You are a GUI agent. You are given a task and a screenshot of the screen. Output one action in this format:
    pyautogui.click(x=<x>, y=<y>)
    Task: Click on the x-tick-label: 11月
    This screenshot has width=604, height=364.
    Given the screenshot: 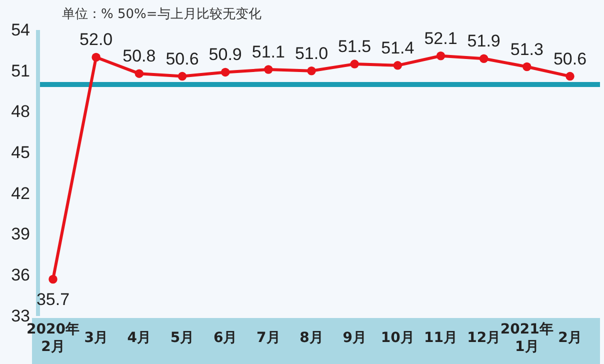 What is the action you would take?
    pyautogui.click(x=441, y=338)
    